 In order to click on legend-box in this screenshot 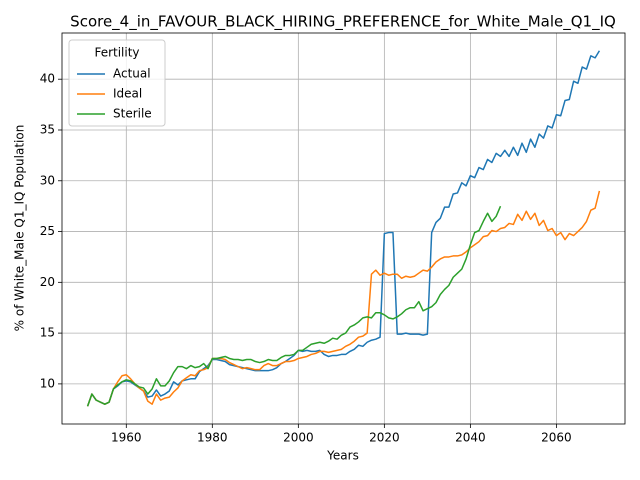, I will do `click(117, 83)`.